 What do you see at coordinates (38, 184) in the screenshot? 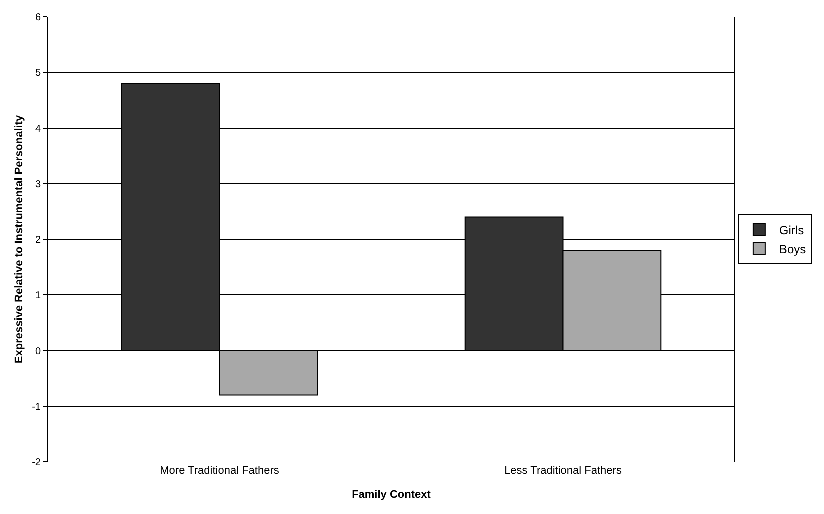
I see `y-tick-label: 3` at bounding box center [38, 184].